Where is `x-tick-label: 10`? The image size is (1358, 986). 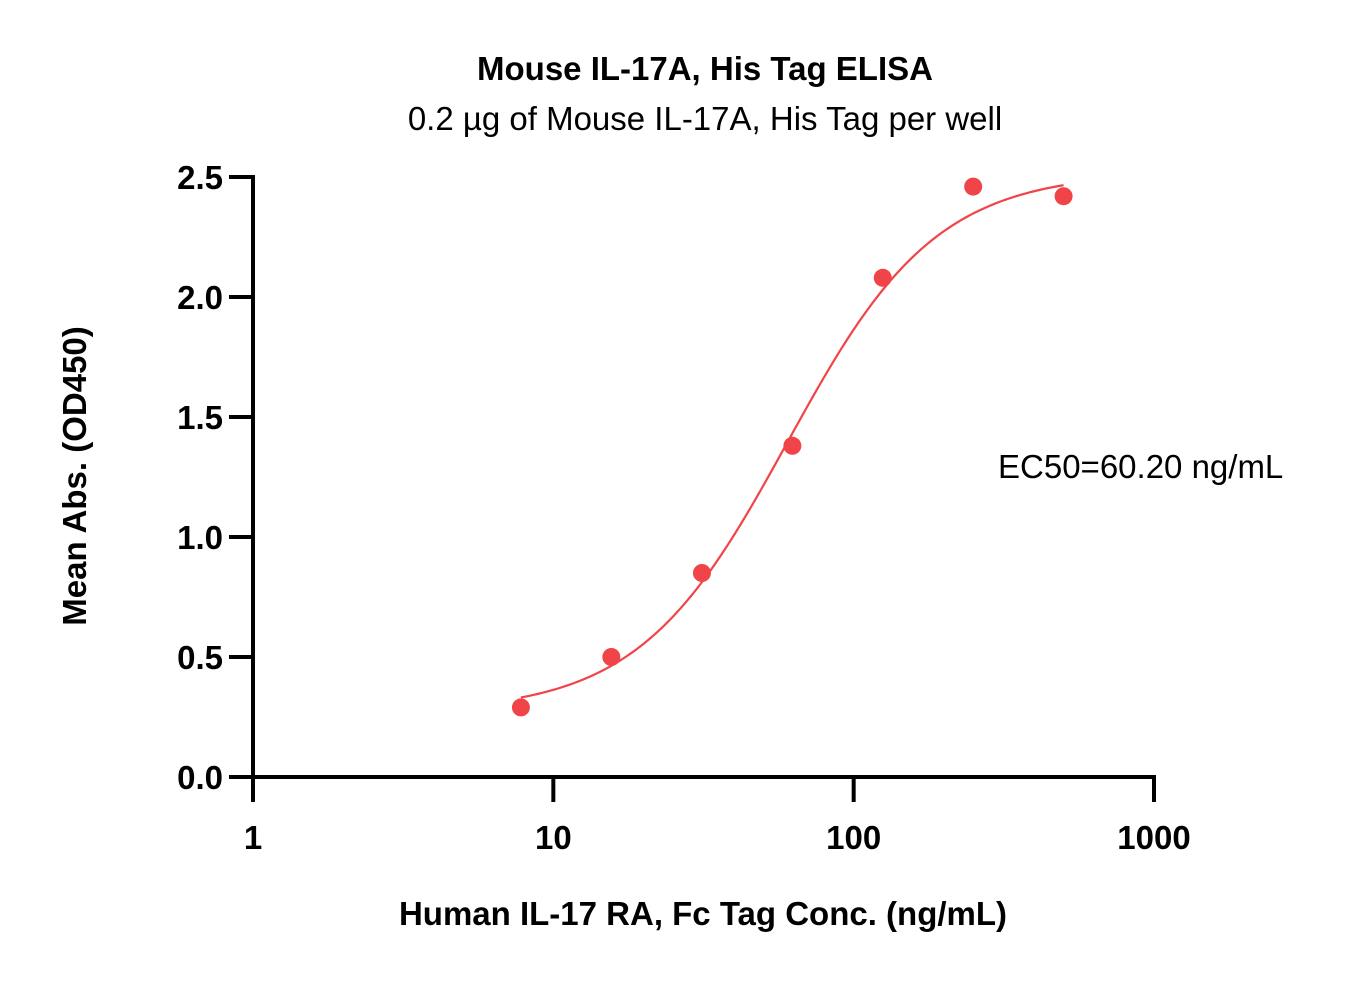 x-tick-label: 10 is located at coordinates (553, 837).